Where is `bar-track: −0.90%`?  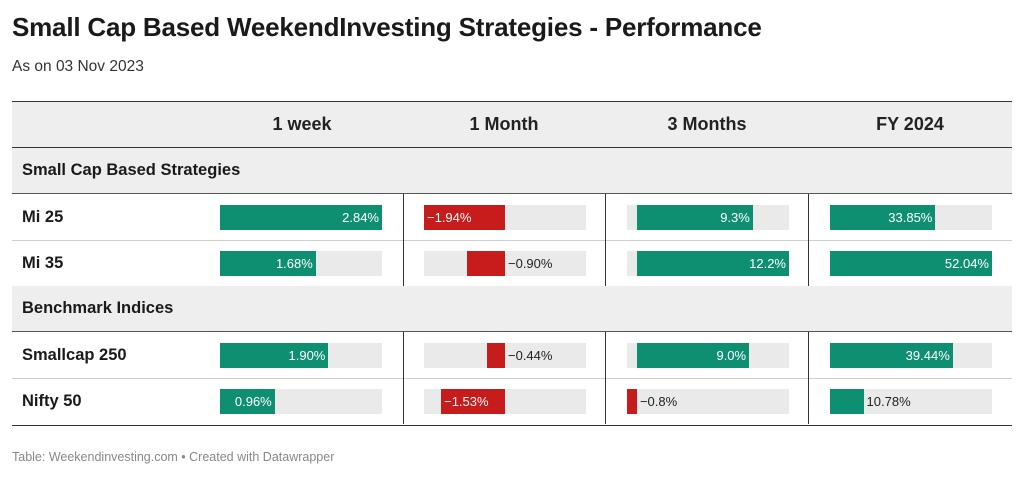 bar-track: −0.90% is located at coordinates (505, 263).